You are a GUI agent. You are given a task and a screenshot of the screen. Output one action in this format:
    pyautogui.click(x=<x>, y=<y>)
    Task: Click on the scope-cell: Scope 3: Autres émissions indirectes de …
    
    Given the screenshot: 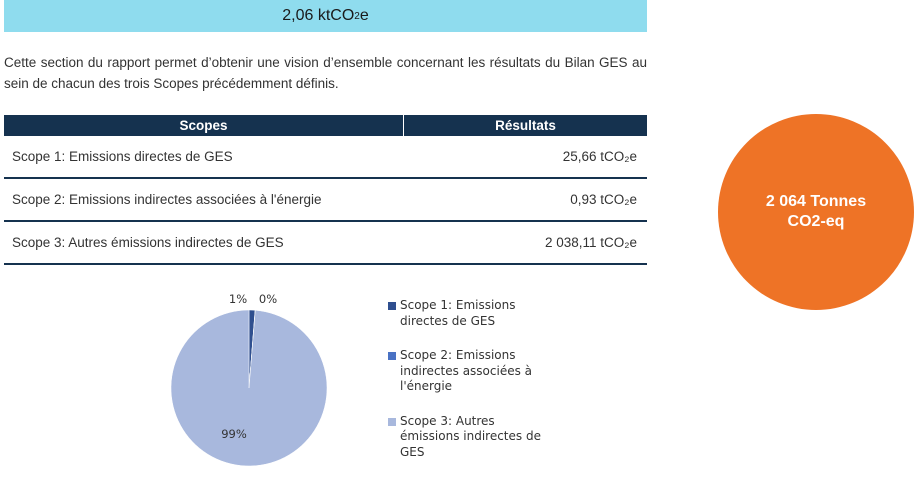 What is the action you would take?
    pyautogui.click(x=204, y=243)
    